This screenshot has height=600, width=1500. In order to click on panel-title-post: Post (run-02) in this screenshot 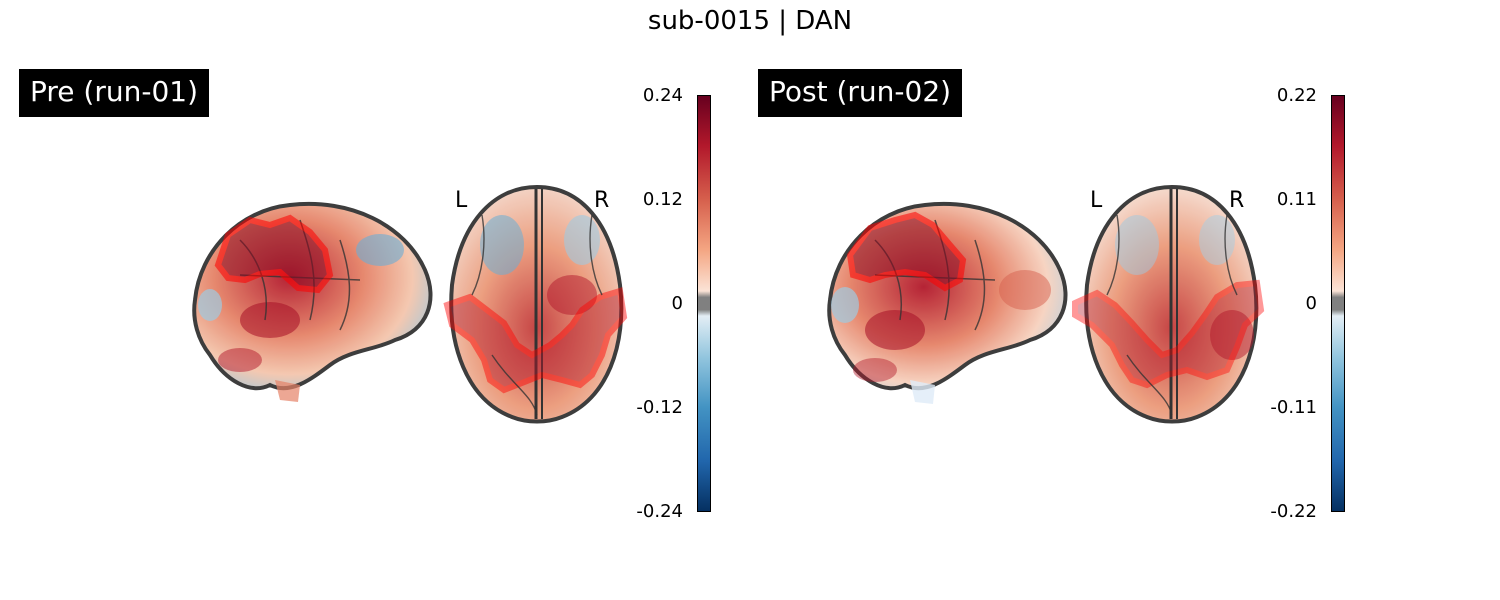, I will do `click(860, 93)`.